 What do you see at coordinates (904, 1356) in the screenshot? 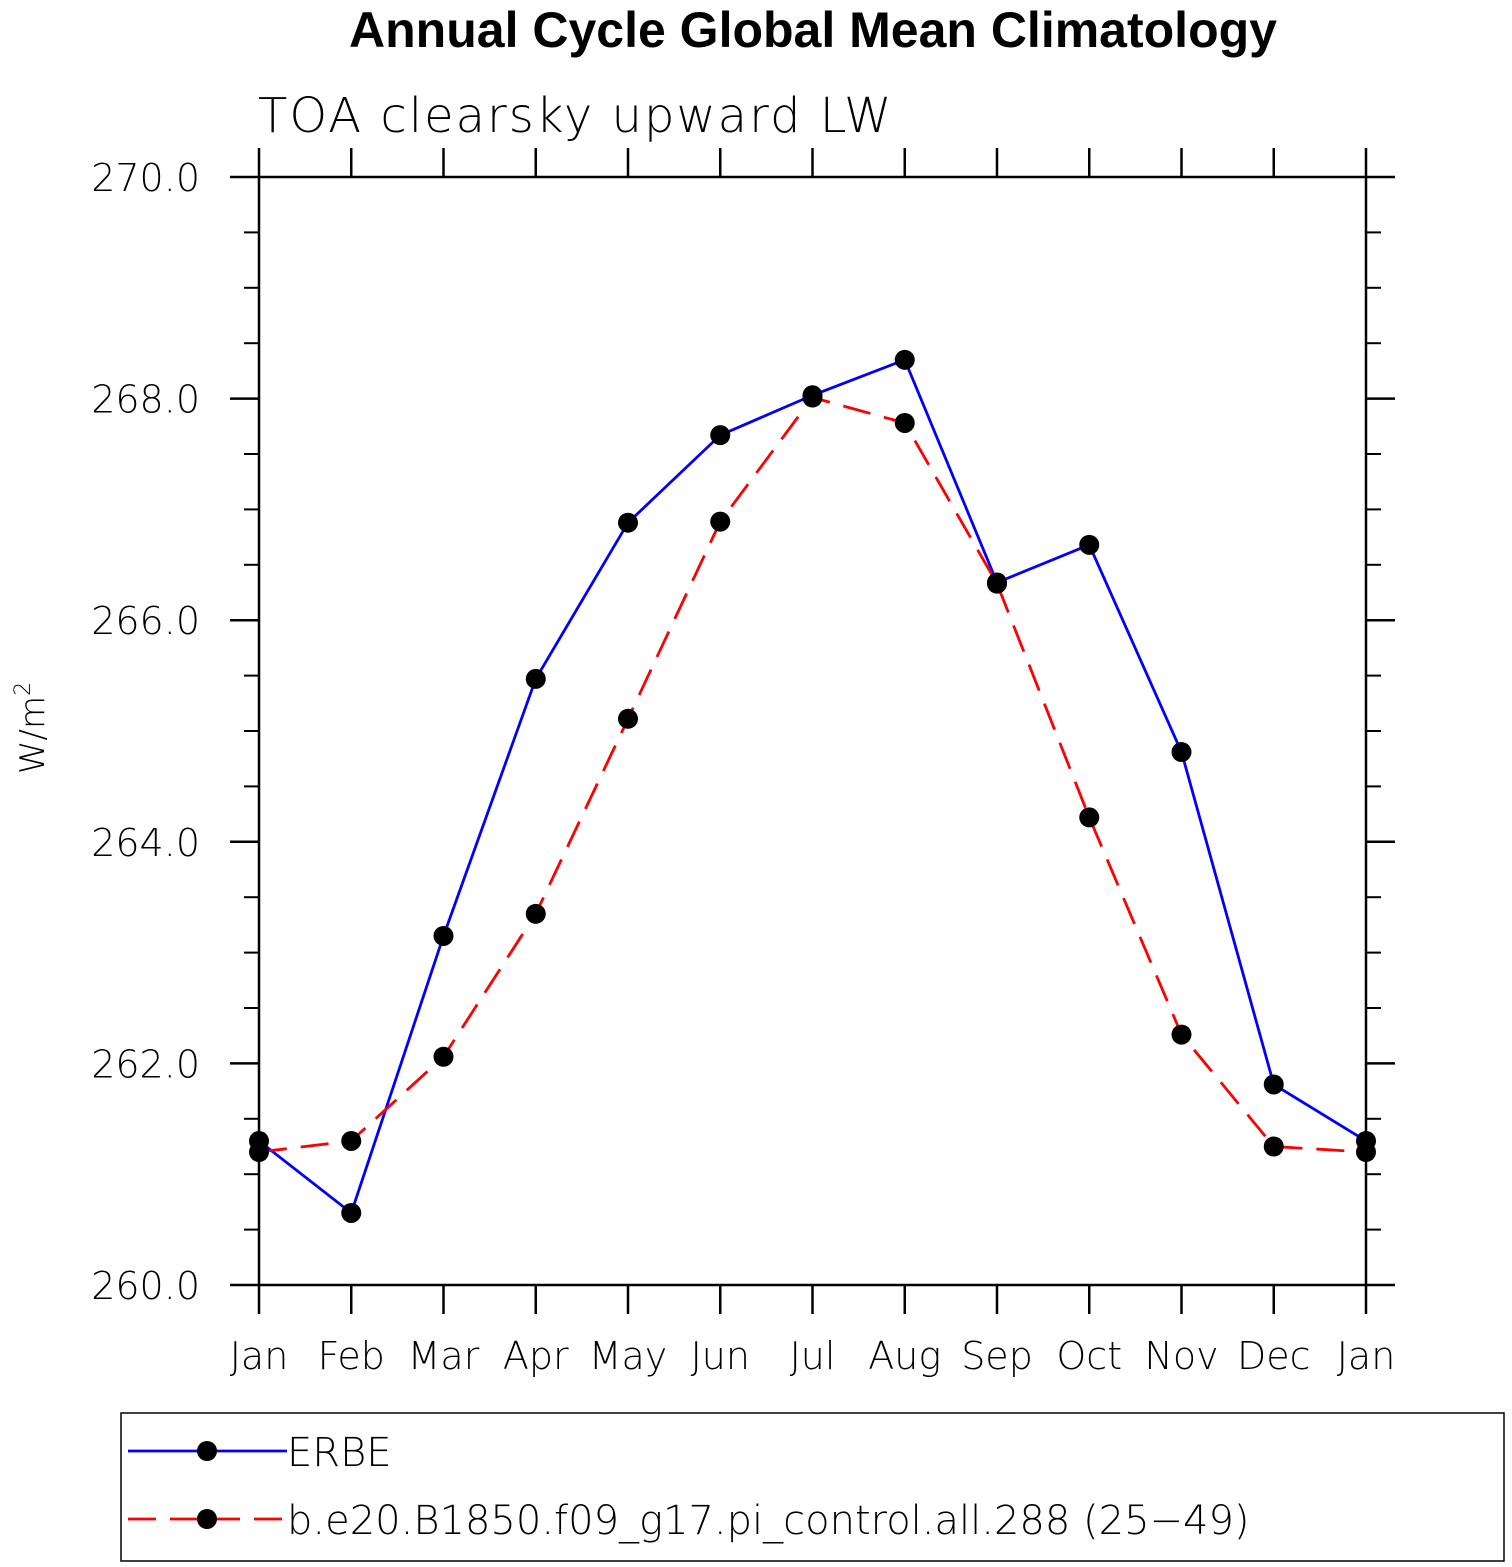
I see `x-tick-label: Aug` at bounding box center [904, 1356].